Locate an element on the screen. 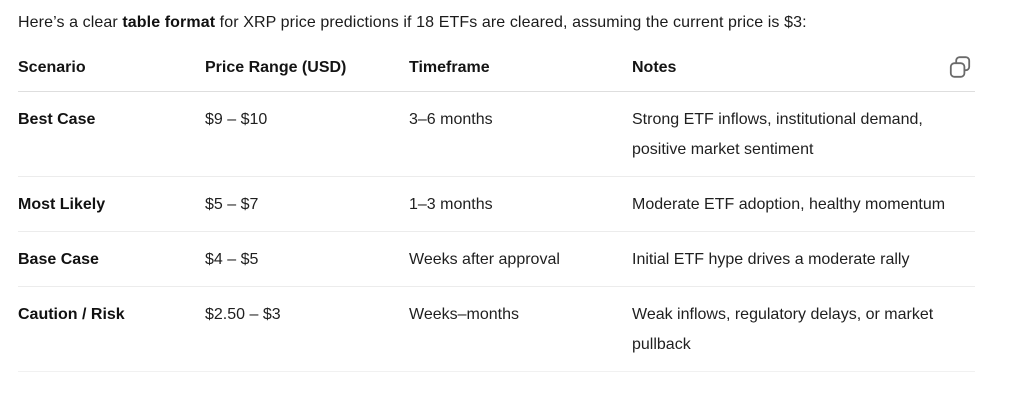 Image resolution: width=1024 pixels, height=404 pixels. cell-timeframe: 3–6 months is located at coordinates (520, 134).